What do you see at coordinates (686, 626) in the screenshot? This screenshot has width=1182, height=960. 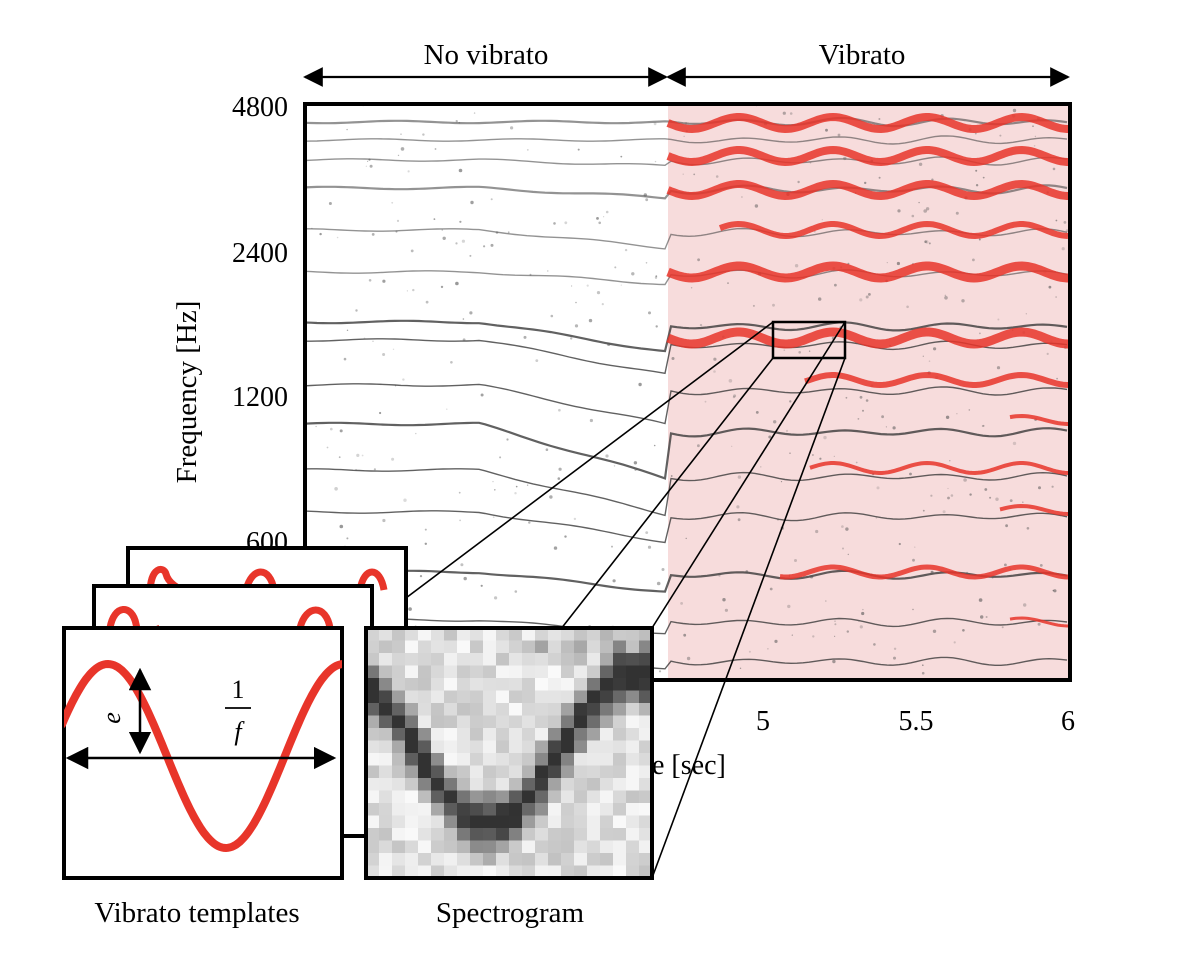 I see `harmonic-trace` at bounding box center [686, 626].